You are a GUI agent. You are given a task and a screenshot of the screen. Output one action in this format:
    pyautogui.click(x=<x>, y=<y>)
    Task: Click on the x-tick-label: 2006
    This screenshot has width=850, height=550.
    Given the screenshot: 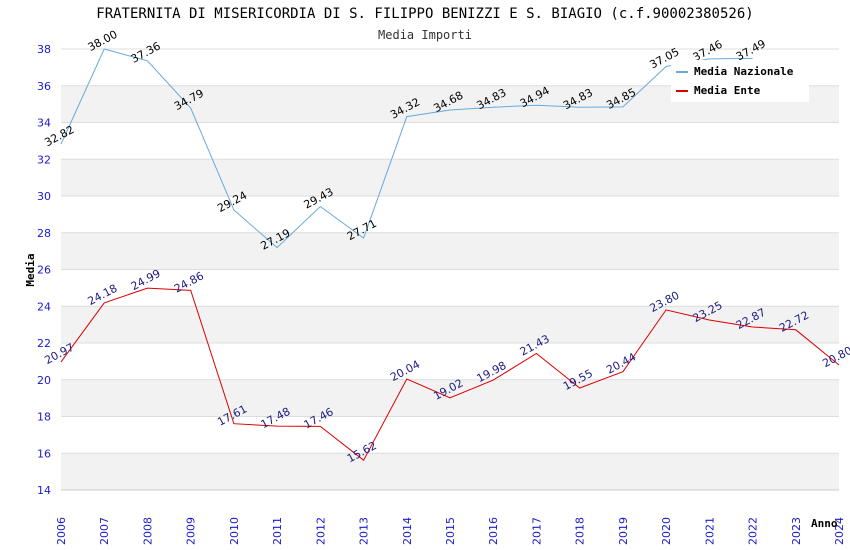 What is the action you would take?
    pyautogui.click(x=61, y=531)
    